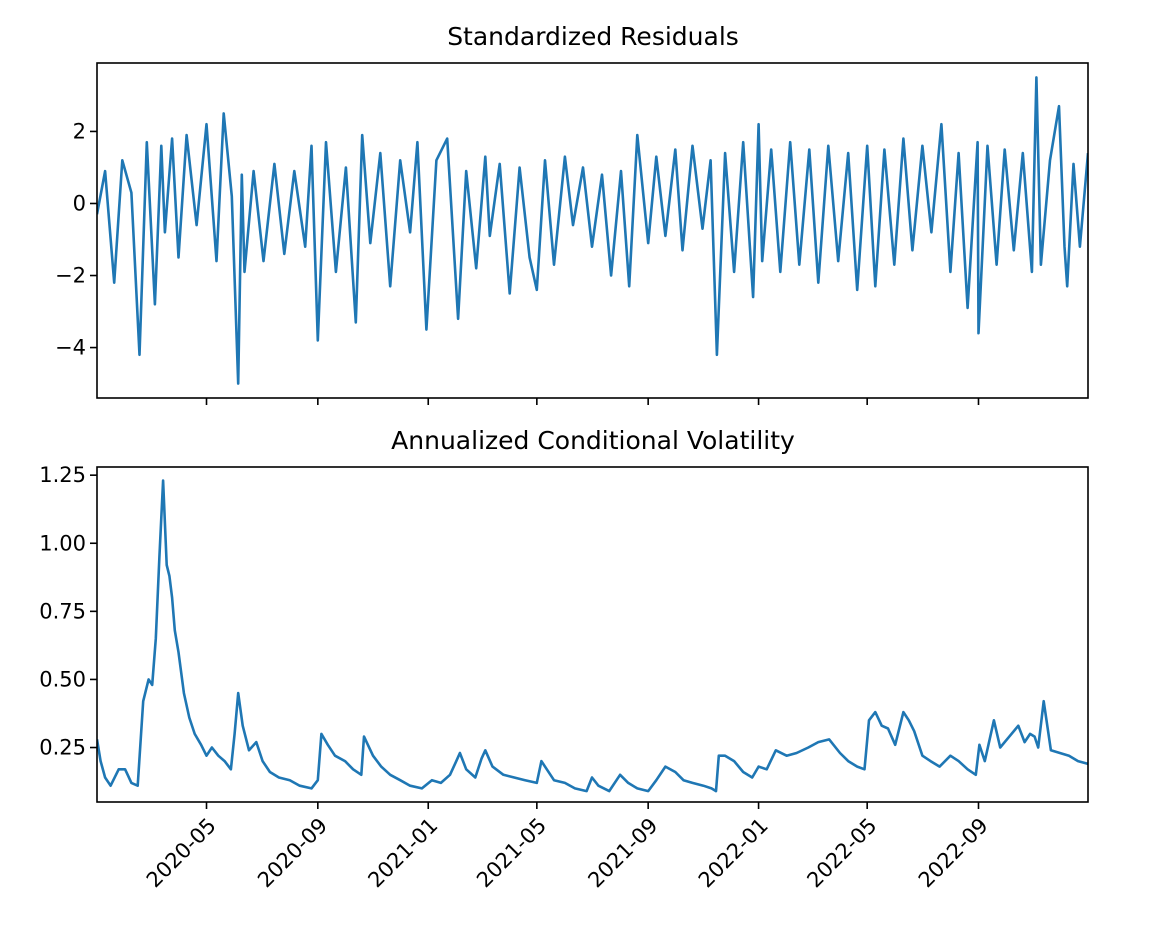 The width and height of the screenshot is (1170, 952). Describe the element at coordinates (733, 852) in the screenshot. I see `x-tick-label: 2022-01` at that location.